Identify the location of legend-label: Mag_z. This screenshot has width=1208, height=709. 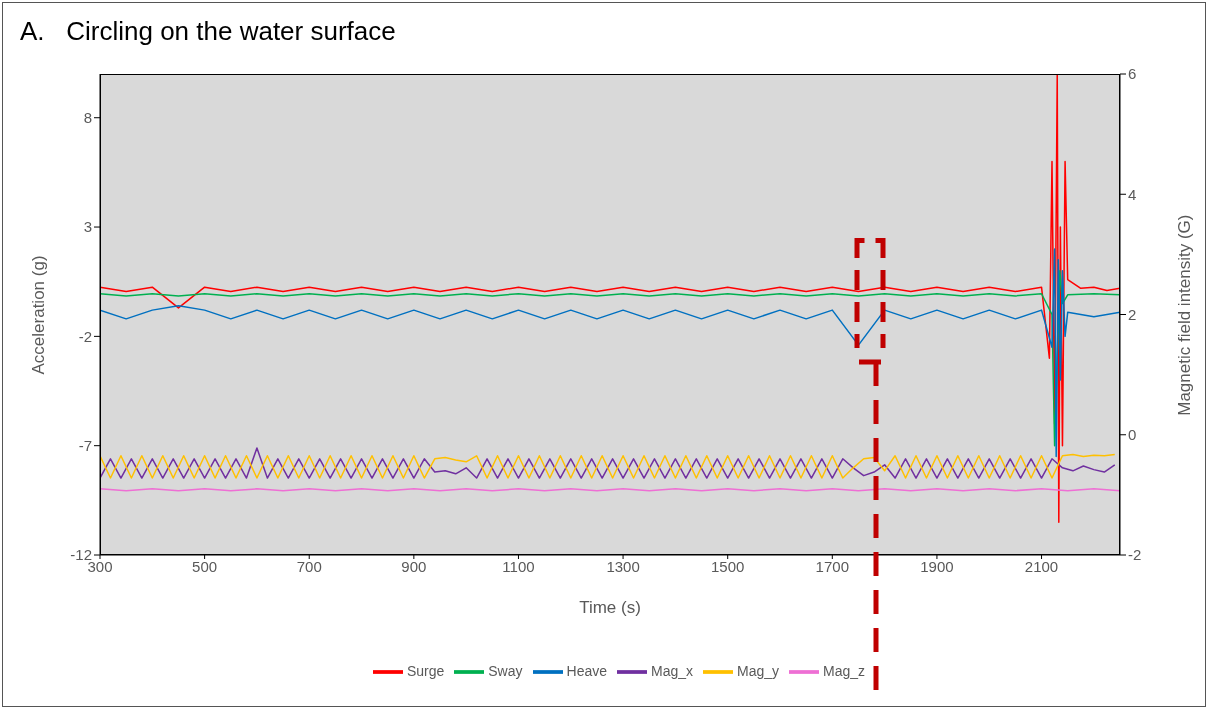
(844, 670).